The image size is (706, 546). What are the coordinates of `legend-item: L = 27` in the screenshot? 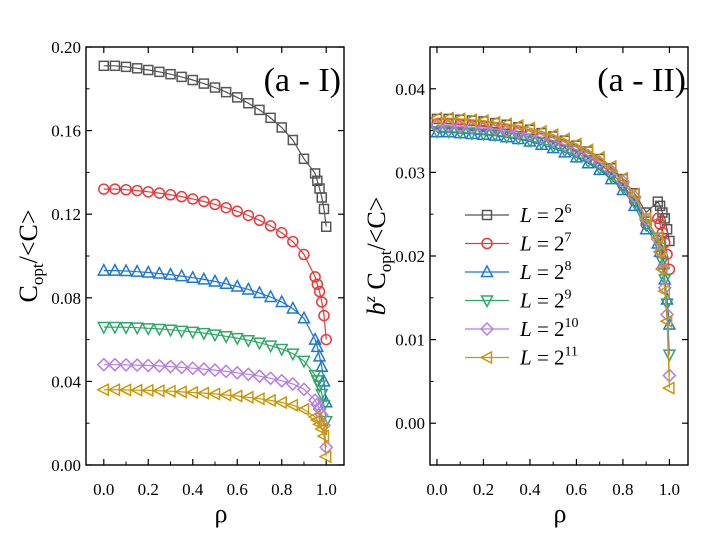 It's located at (518, 243).